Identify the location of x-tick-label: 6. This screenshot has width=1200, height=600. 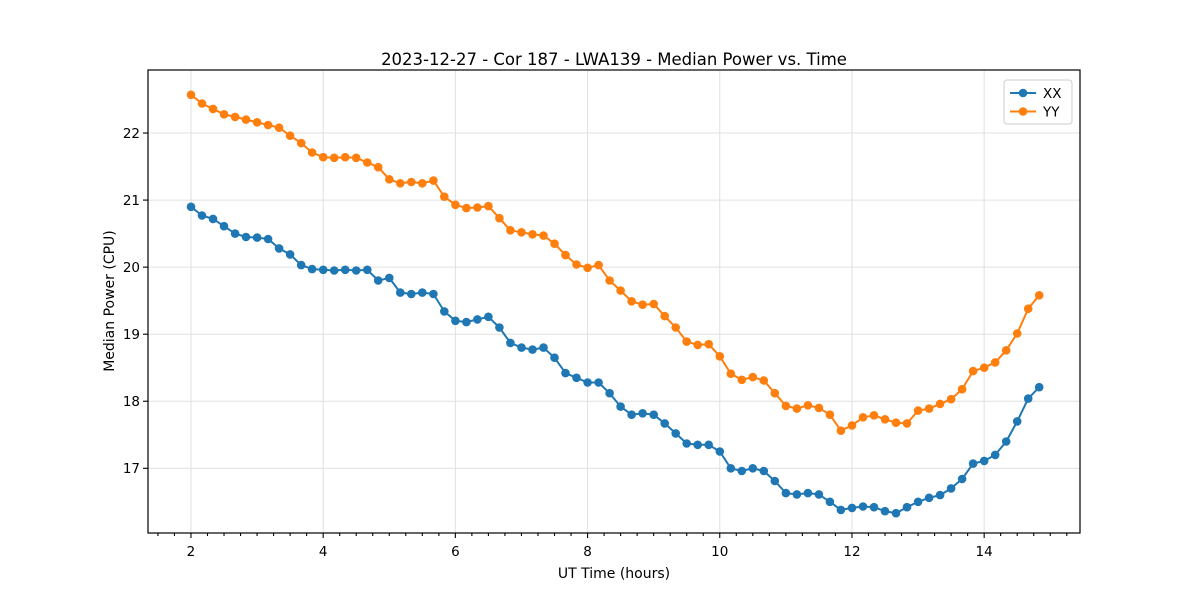
(455, 552).